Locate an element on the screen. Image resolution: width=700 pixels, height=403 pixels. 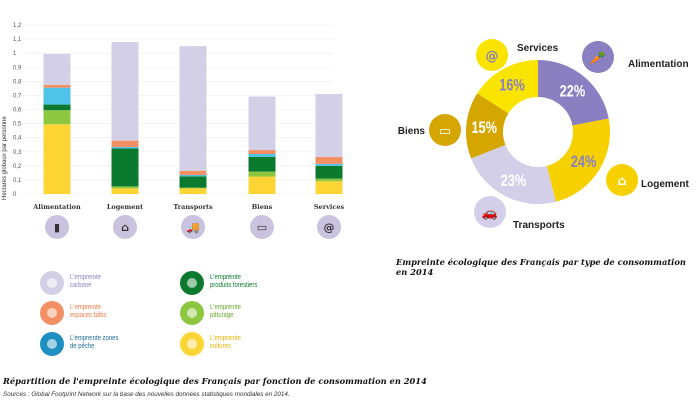
y-tick-label: 0,5 is located at coordinates (17, 125).